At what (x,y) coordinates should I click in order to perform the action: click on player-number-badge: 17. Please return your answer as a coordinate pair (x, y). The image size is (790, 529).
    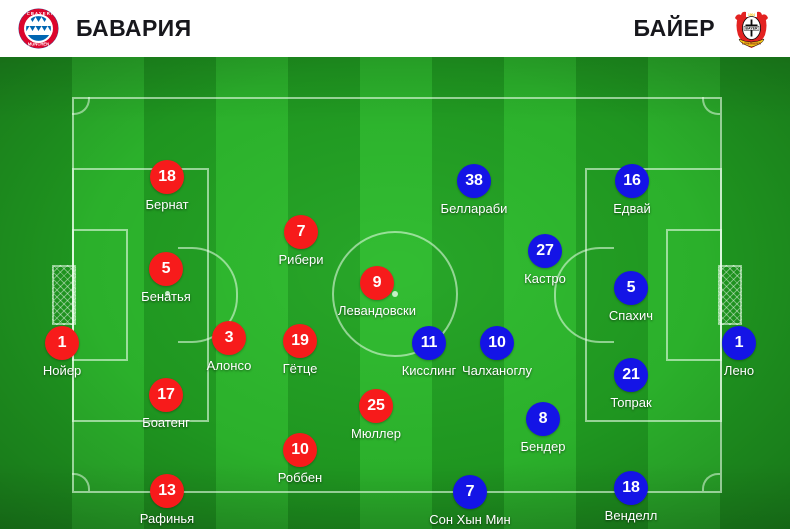
    Looking at the image, I should click on (166, 395).